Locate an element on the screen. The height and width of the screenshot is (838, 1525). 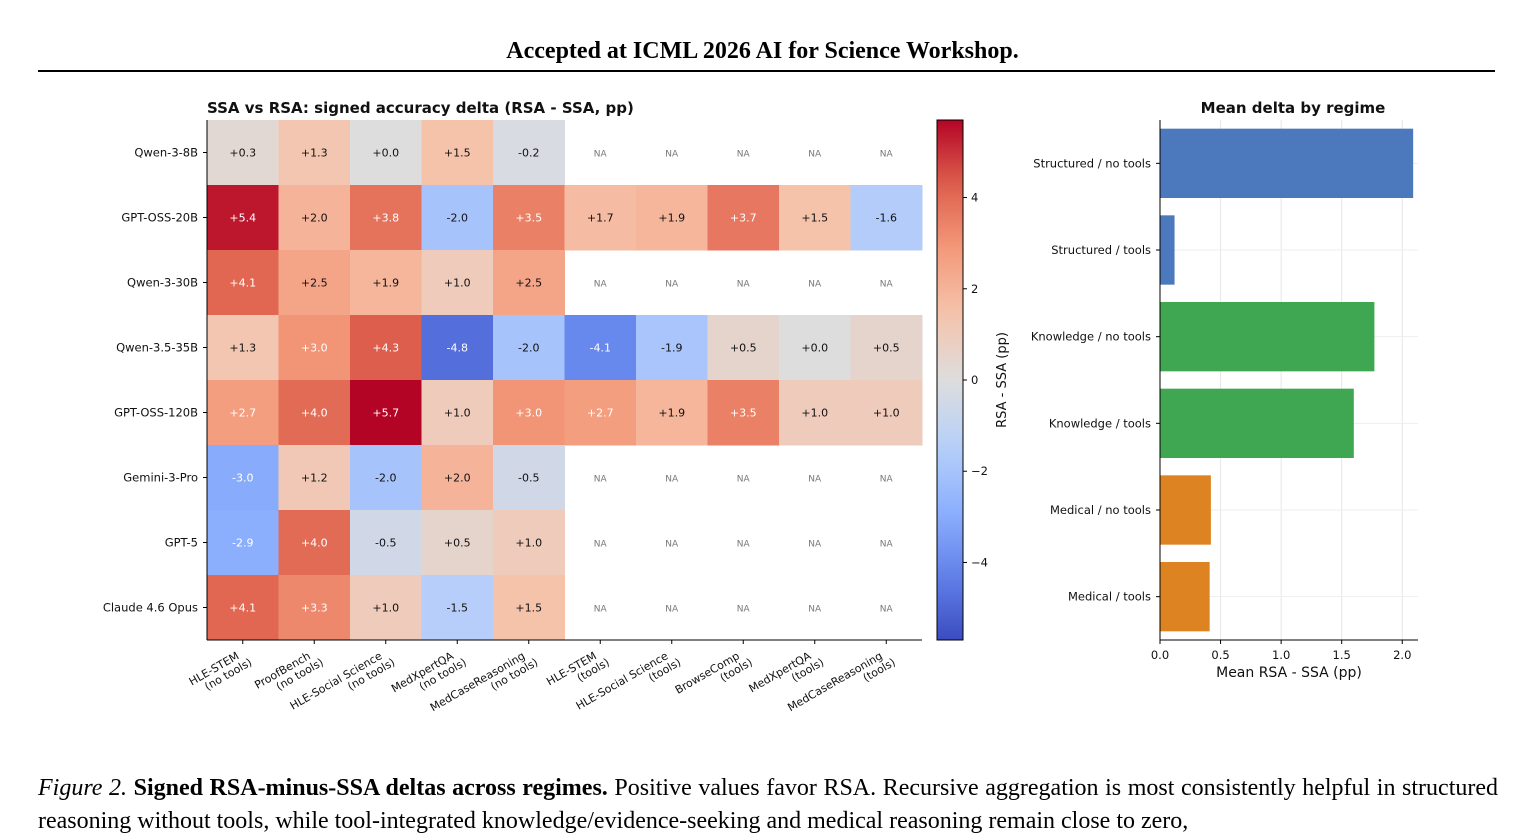
bar-category-label: Knowledge / tools is located at coordinates (1100, 423).